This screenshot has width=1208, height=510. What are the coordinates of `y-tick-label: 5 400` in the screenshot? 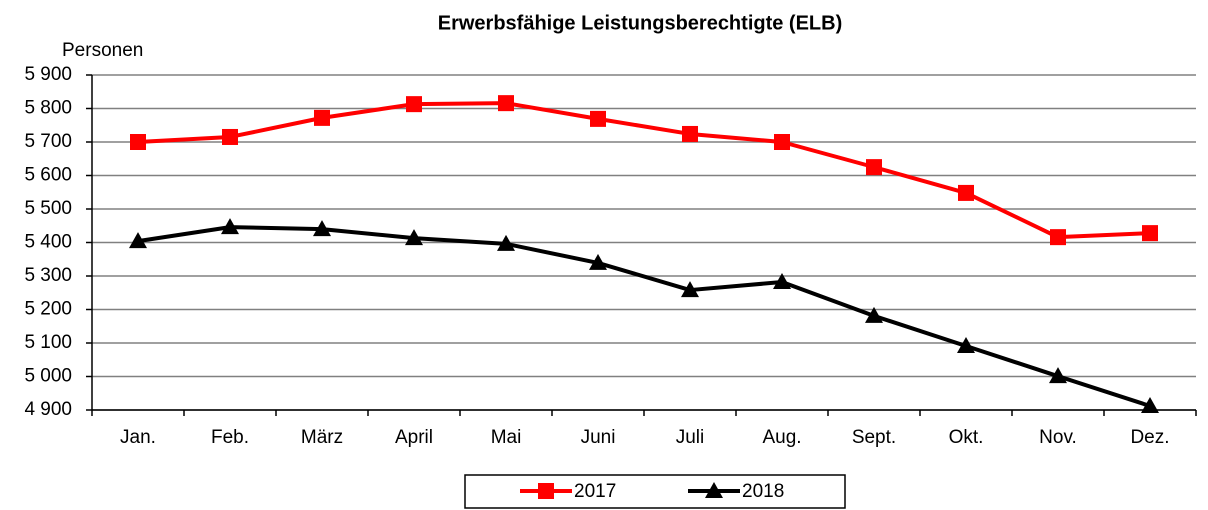 It's located at (48, 242).